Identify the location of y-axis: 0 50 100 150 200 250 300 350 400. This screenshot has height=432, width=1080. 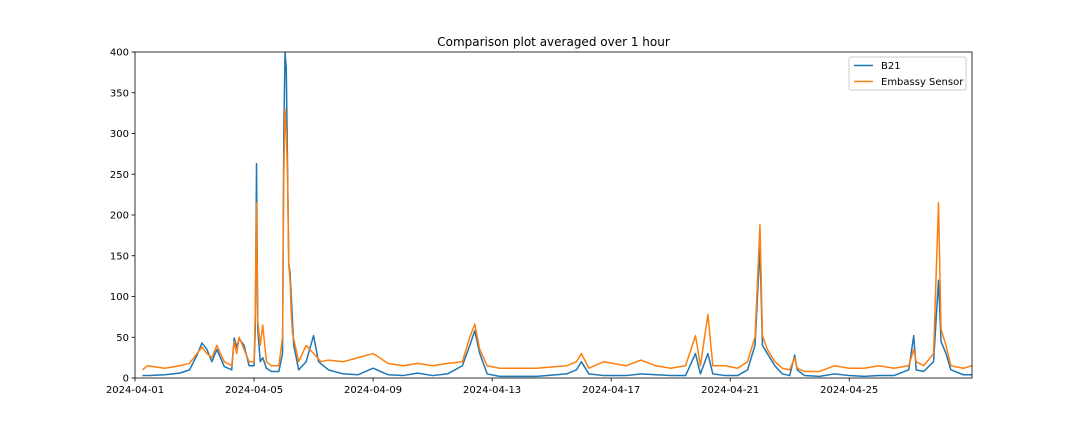
(122, 216).